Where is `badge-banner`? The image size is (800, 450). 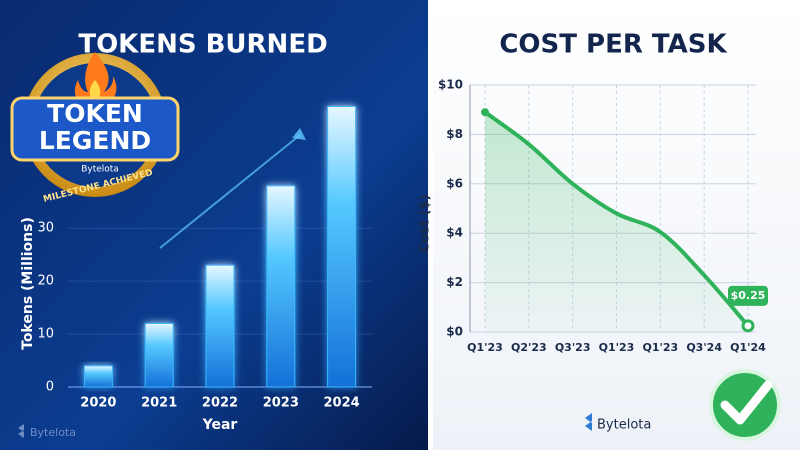 badge-banner is located at coordinates (95, 129).